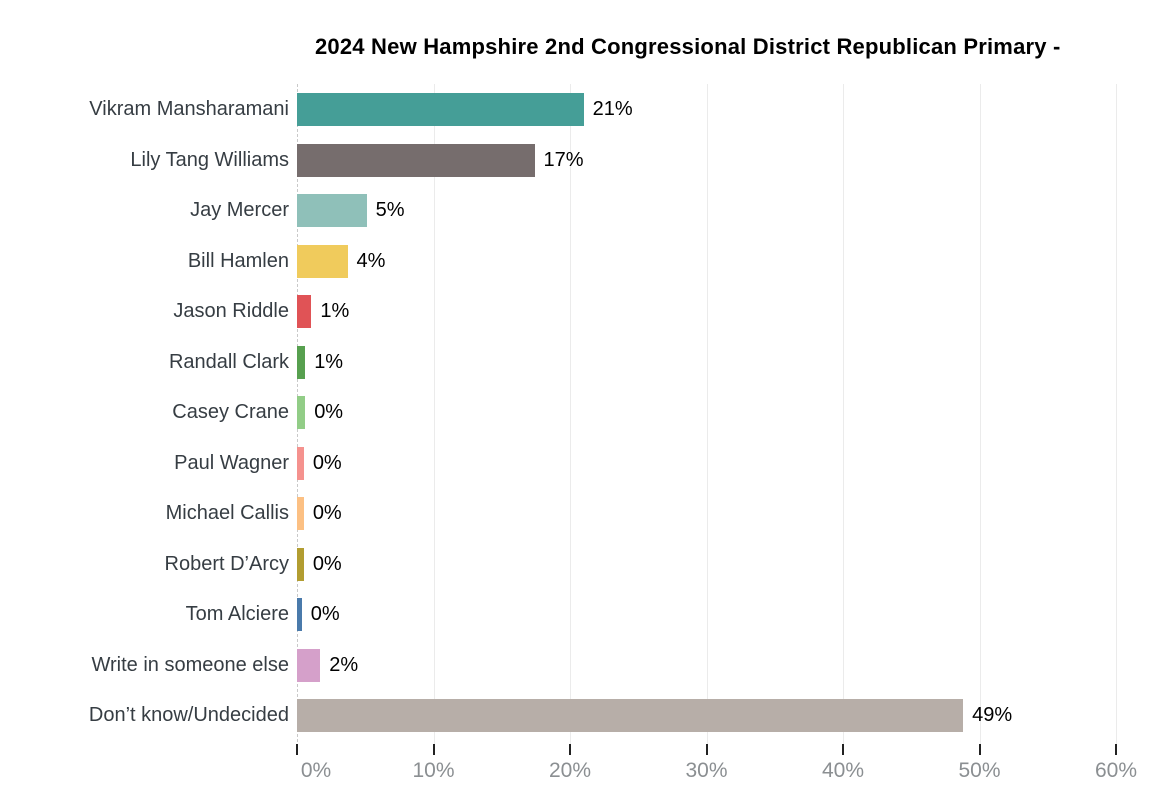  I want to click on value-label: 5%, so click(390, 210).